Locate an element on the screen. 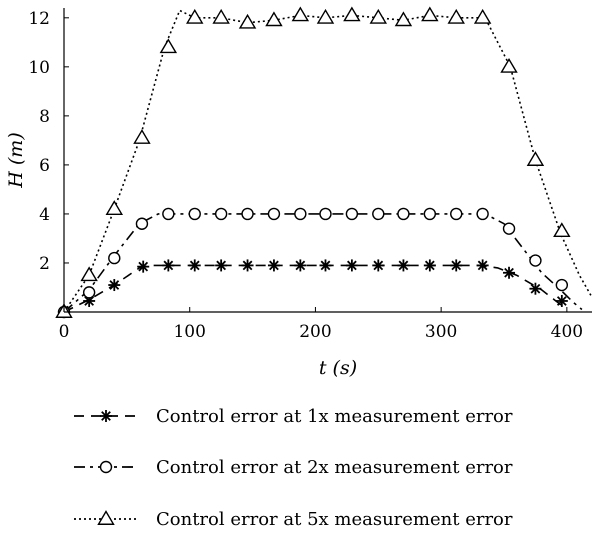 This screenshot has height=536, width=600. y-tick-label: 12 is located at coordinates (39, 19).